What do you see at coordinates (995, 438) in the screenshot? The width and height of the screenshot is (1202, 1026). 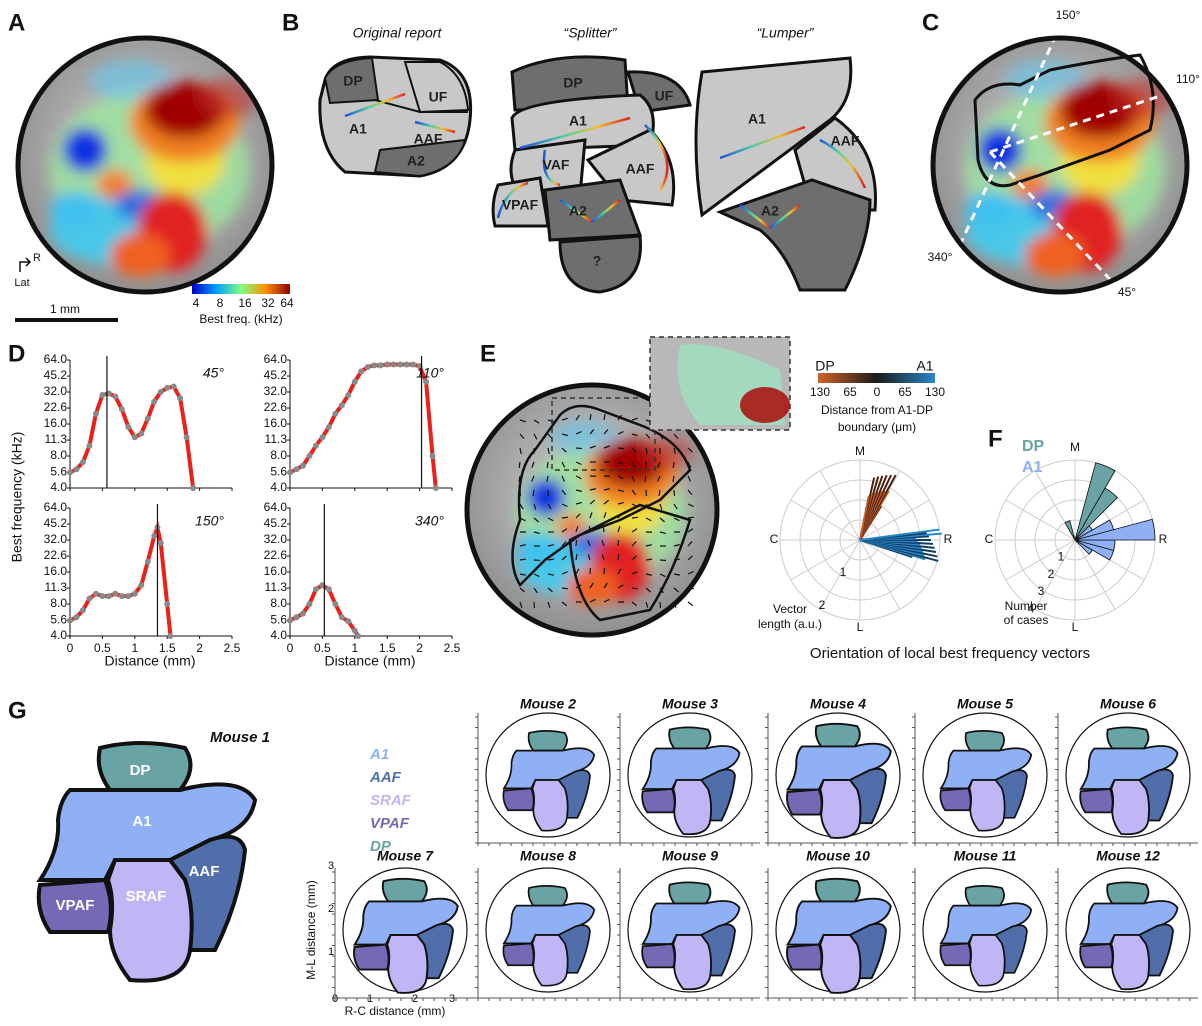 I see `panel-label: F` at bounding box center [995, 438].